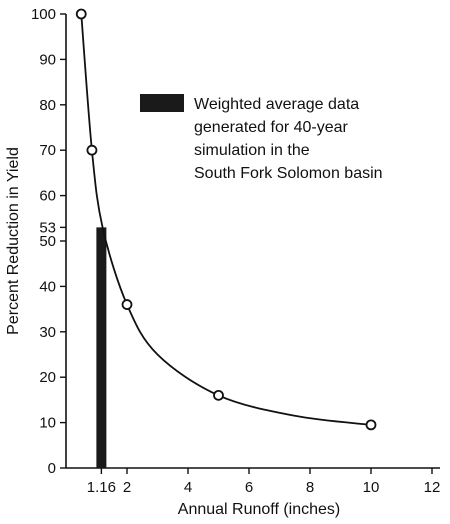 The image size is (450, 524). I want to click on y-tick-label: 53, so click(47, 227).